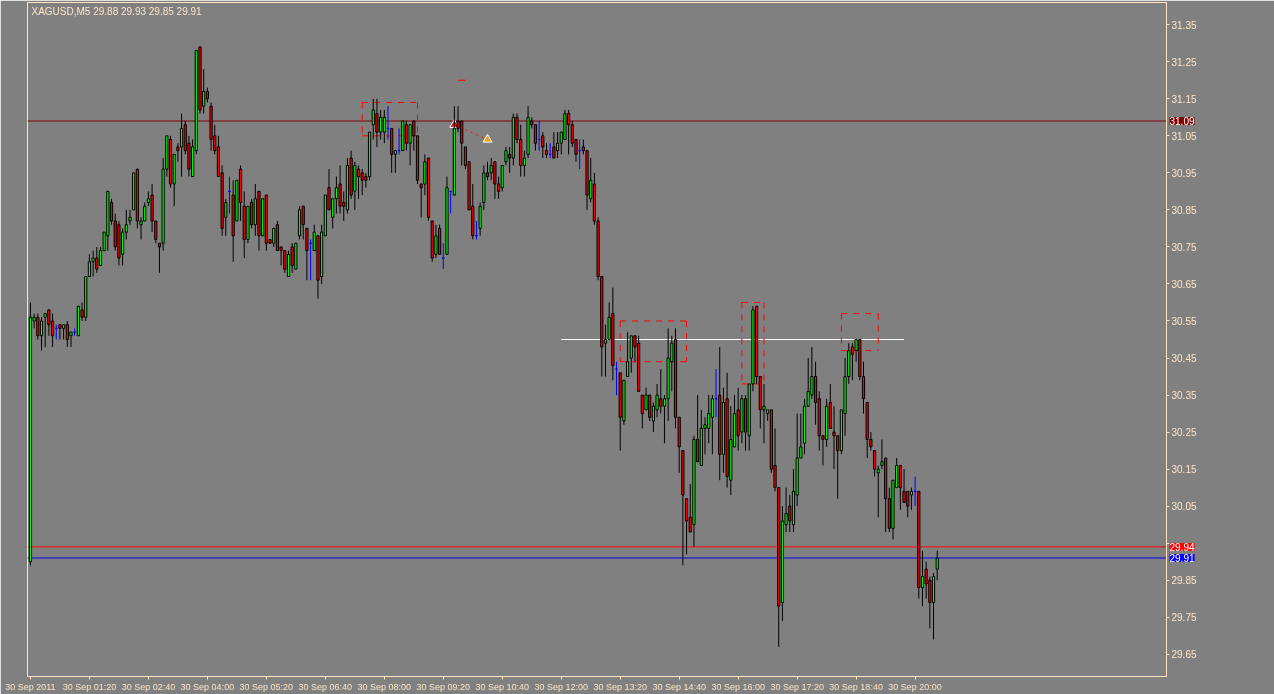 This screenshot has width=1274, height=694. What do you see at coordinates (89, 686) in the screenshot?
I see `x-tick-label: 30 Sep 01:20` at bounding box center [89, 686].